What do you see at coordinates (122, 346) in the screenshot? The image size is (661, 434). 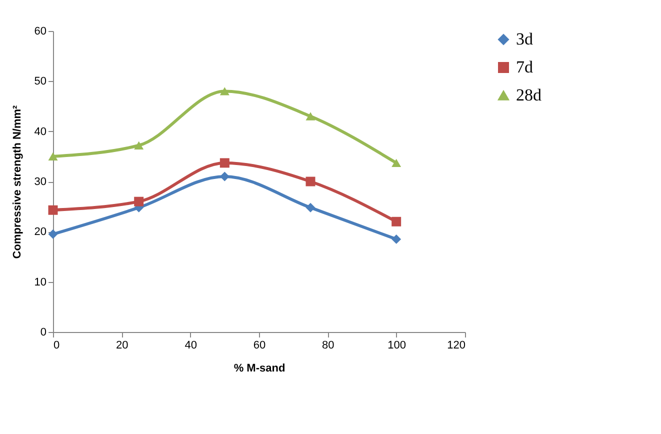 I see `x-tick-label: 20` at bounding box center [122, 346].